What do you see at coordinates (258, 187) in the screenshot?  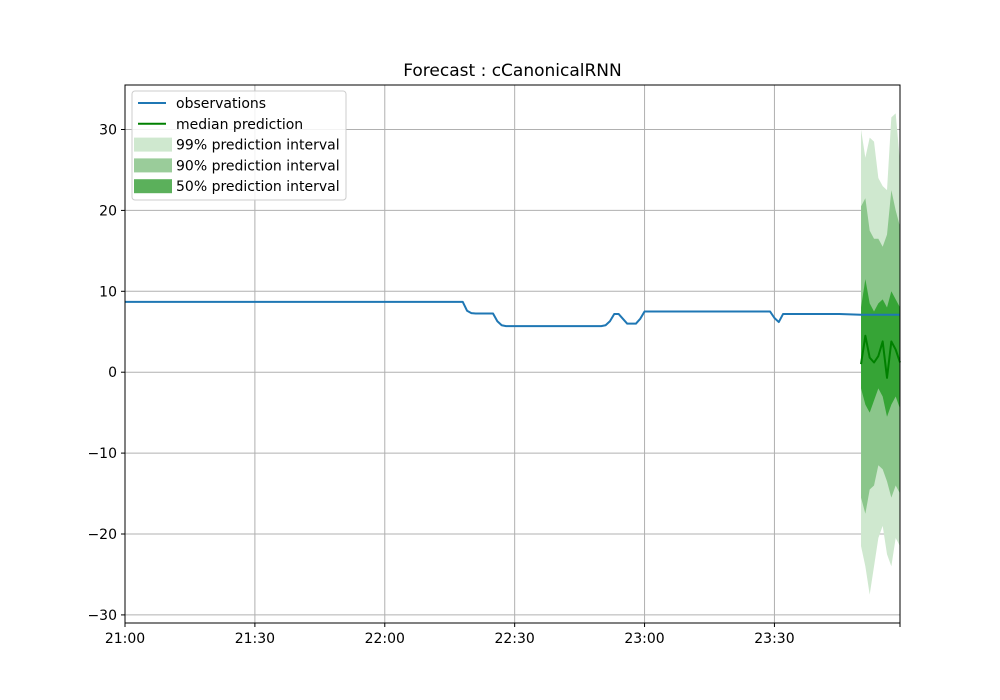 I see `legend-label: 50% prediction interval` at bounding box center [258, 187].